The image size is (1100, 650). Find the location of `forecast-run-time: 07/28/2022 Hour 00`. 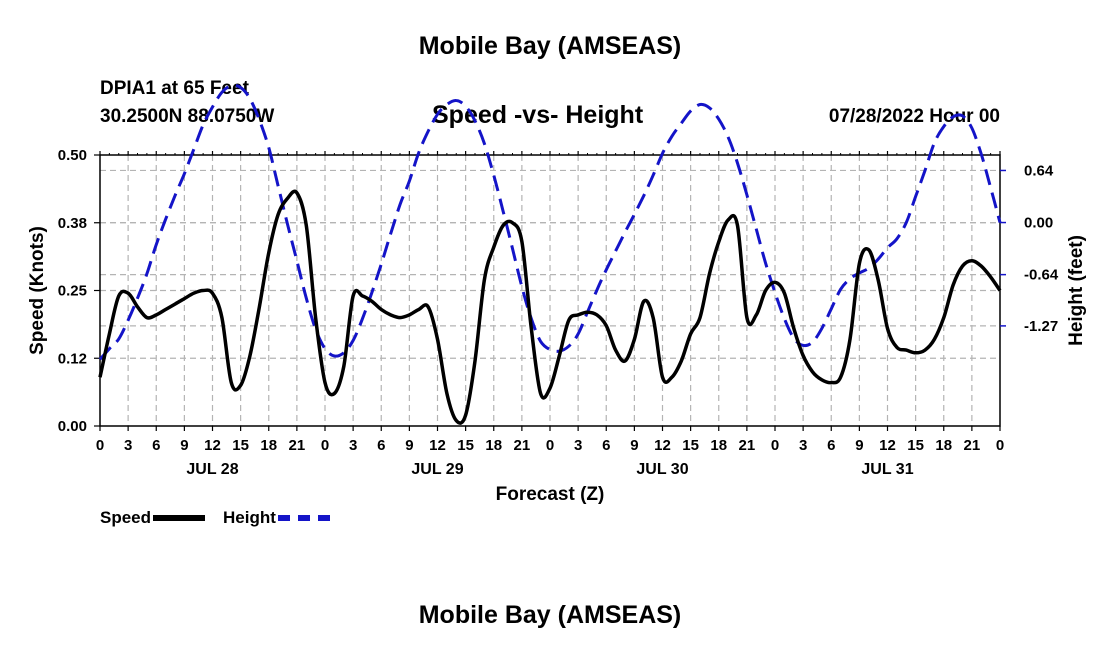

forecast-run-time: 07/28/2022 Hour 00 is located at coordinates (914, 116).